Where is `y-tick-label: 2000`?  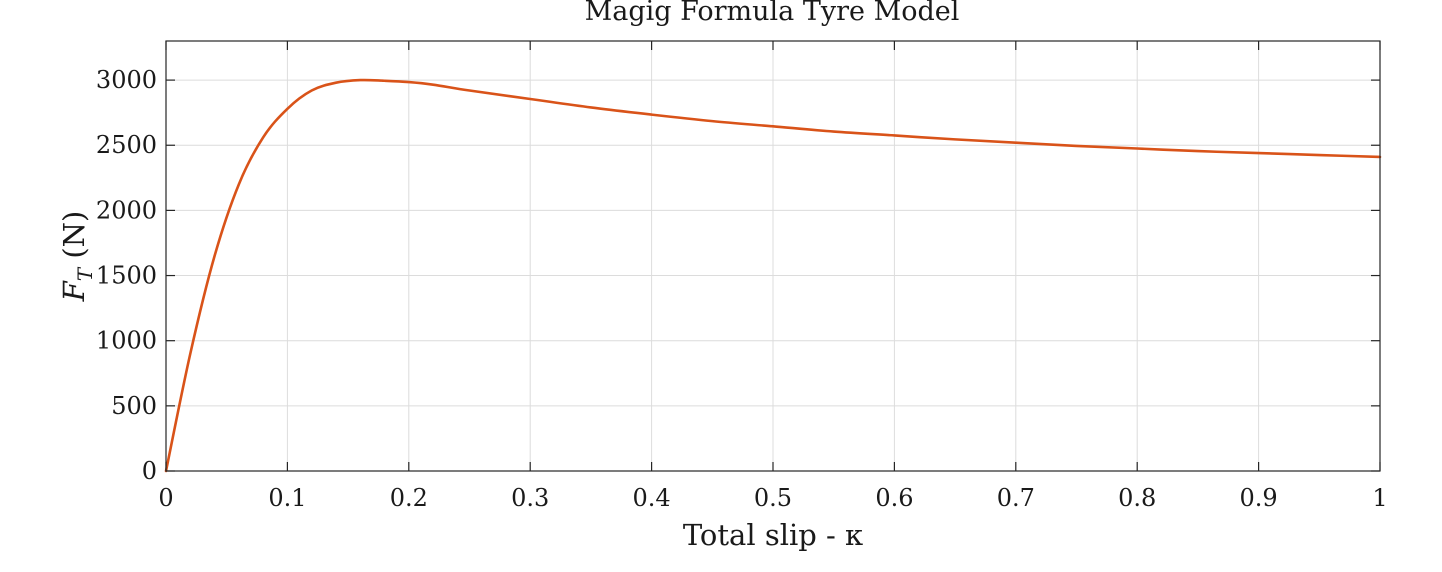
y-tick-label: 2000 is located at coordinates (126, 210).